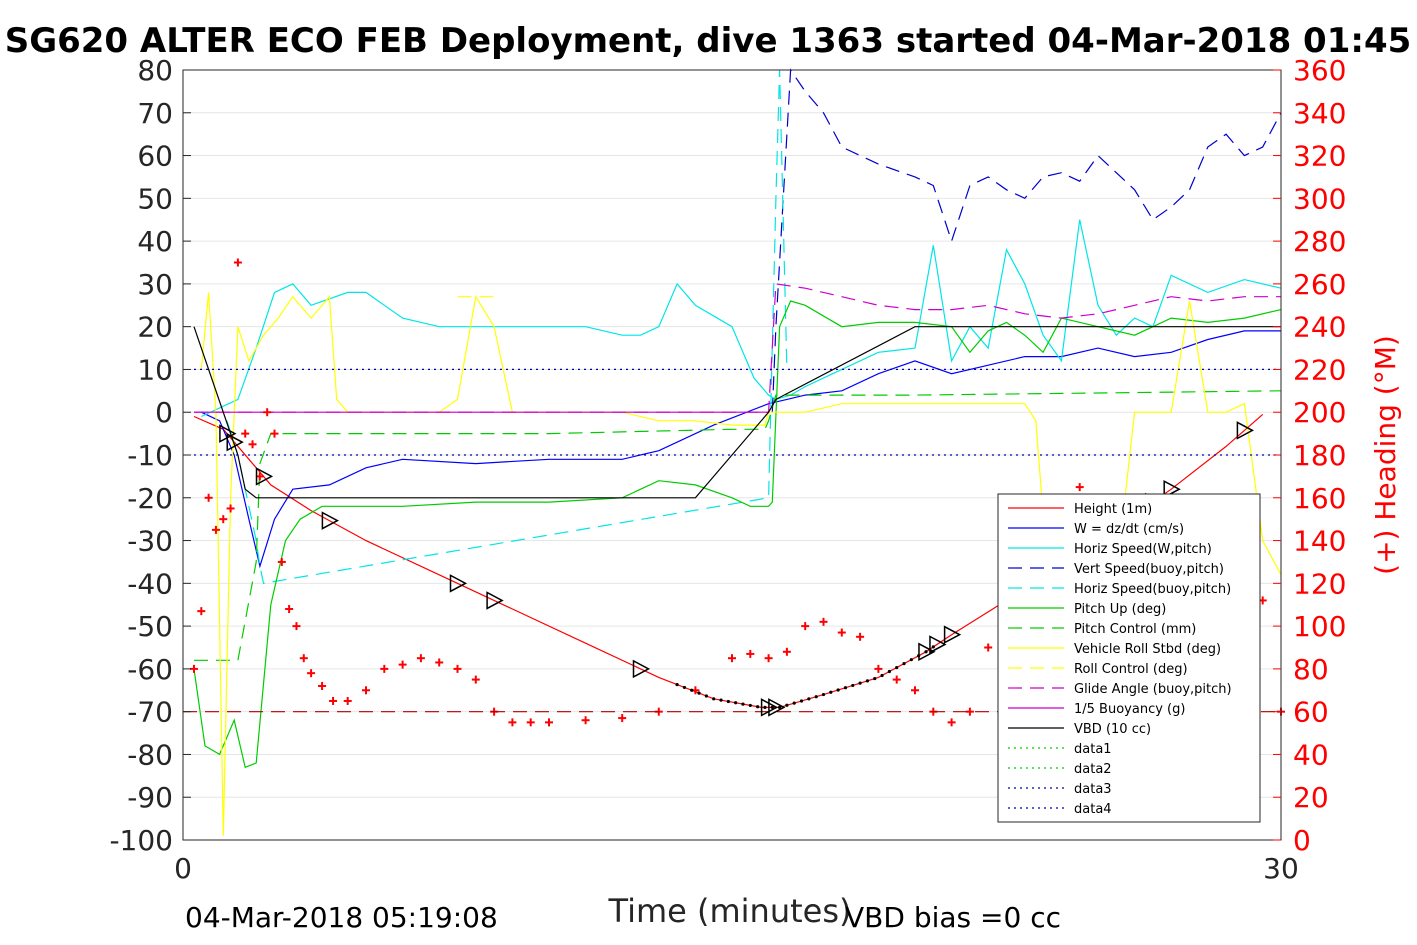  Describe the element at coordinates (1096, 529) in the screenshot. I see `legend-item-1: W = dz/dt (cm/s)` at that location.